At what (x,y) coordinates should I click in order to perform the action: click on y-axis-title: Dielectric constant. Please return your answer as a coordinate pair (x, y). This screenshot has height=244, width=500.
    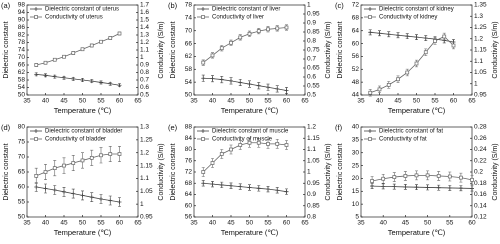
    Looking at the image, I should click on (173, 49).